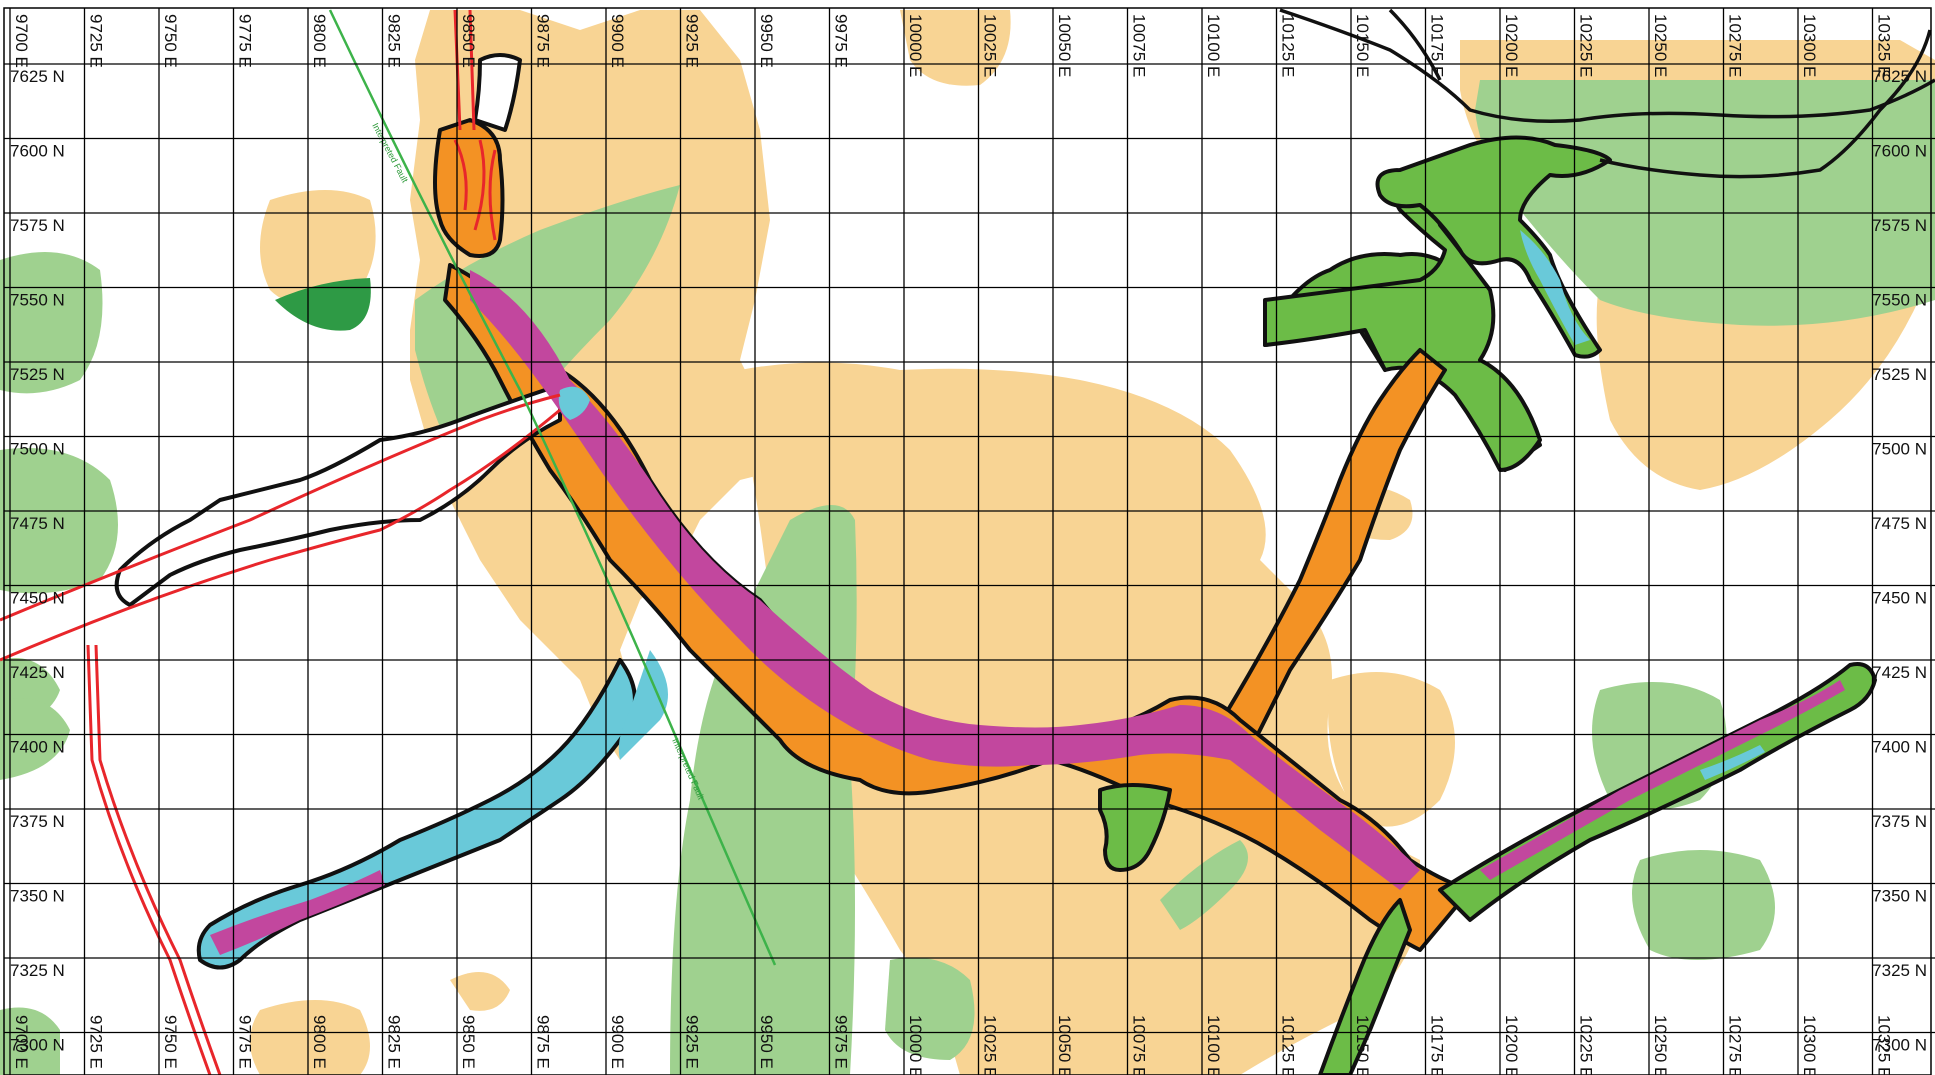 The height and width of the screenshot is (1075, 1935). What do you see at coordinates (1899, 300) in the screenshot?
I see `northing-label-right: 7550 N` at bounding box center [1899, 300].